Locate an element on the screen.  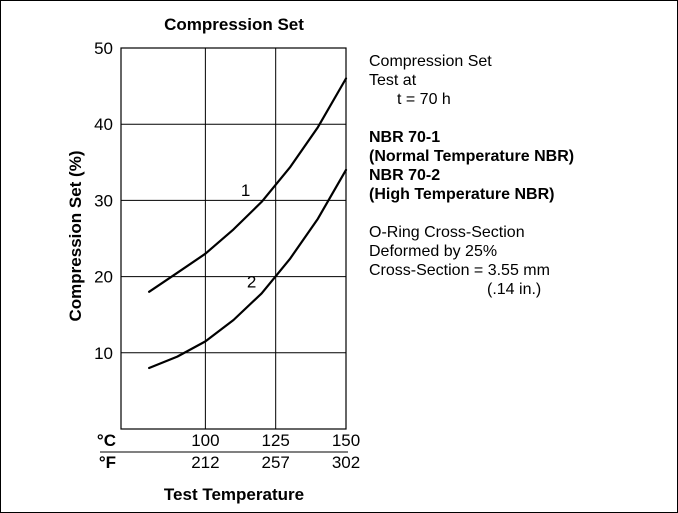
legend-cross-section: O-Ring Cross-Section is located at coordinates (447, 232).